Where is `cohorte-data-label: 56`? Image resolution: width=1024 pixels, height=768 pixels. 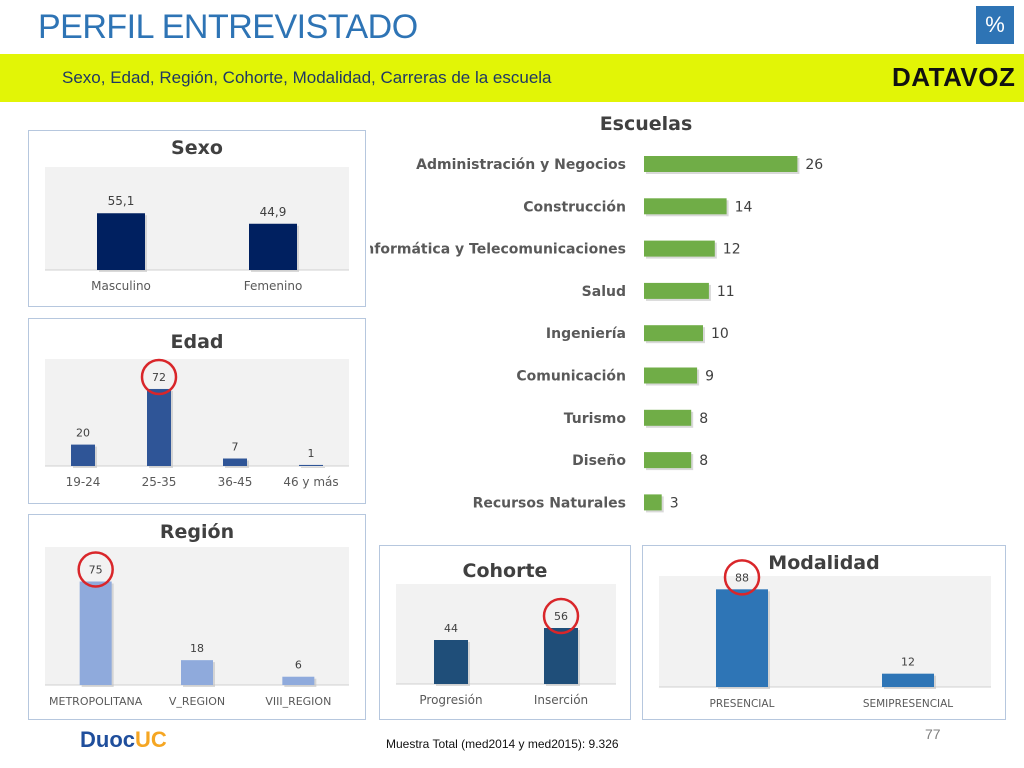
cohorte-data-label: 56 is located at coordinates (561, 616).